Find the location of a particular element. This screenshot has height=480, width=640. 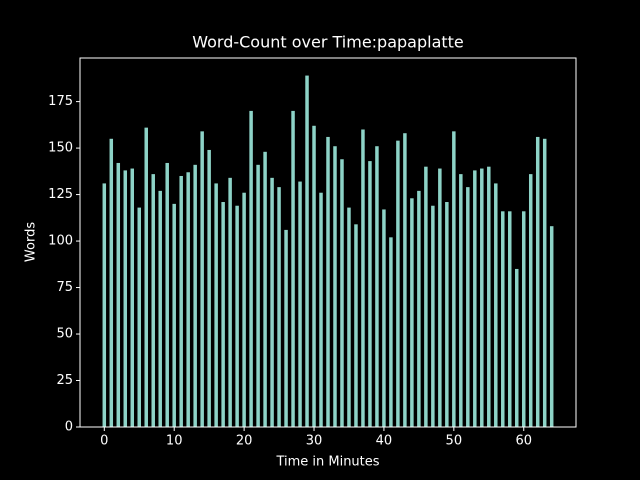

y-tick-label: 100 is located at coordinates (60, 241).